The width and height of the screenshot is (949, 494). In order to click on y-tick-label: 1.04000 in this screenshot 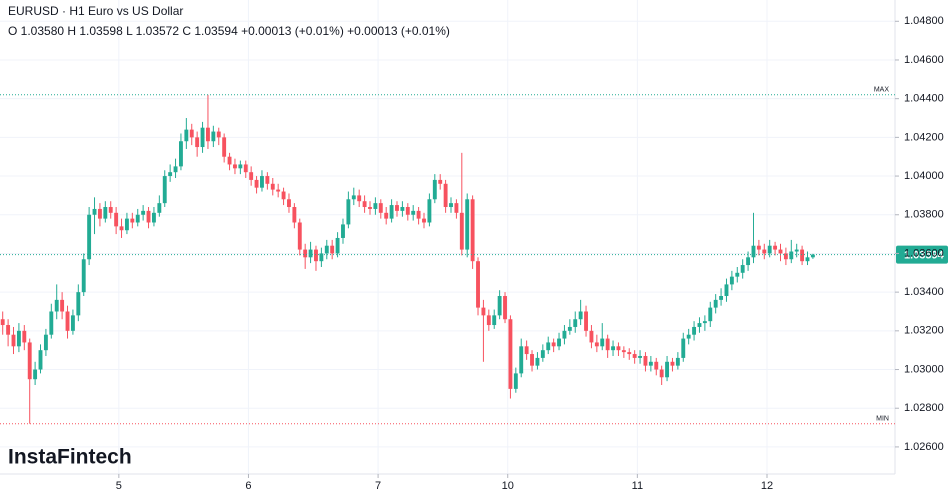, I will do `click(924, 176)`.